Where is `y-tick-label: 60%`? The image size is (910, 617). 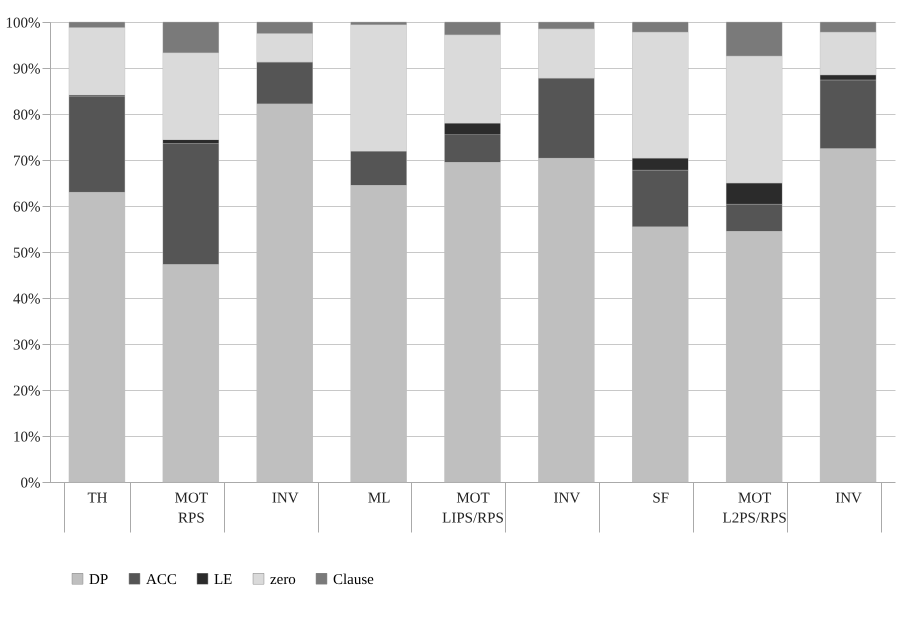 y-tick-label: 60% is located at coordinates (26, 208).